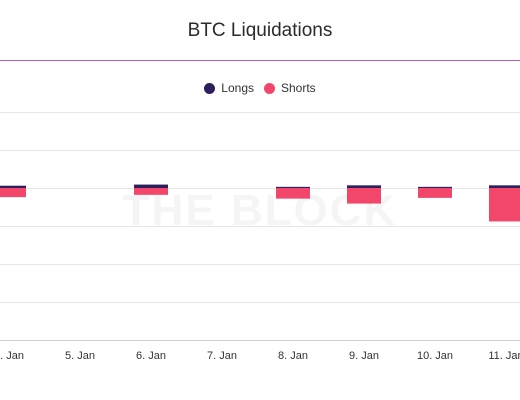  What do you see at coordinates (364, 356) in the screenshot?
I see `x-tick-label: 9. Jan` at bounding box center [364, 356].